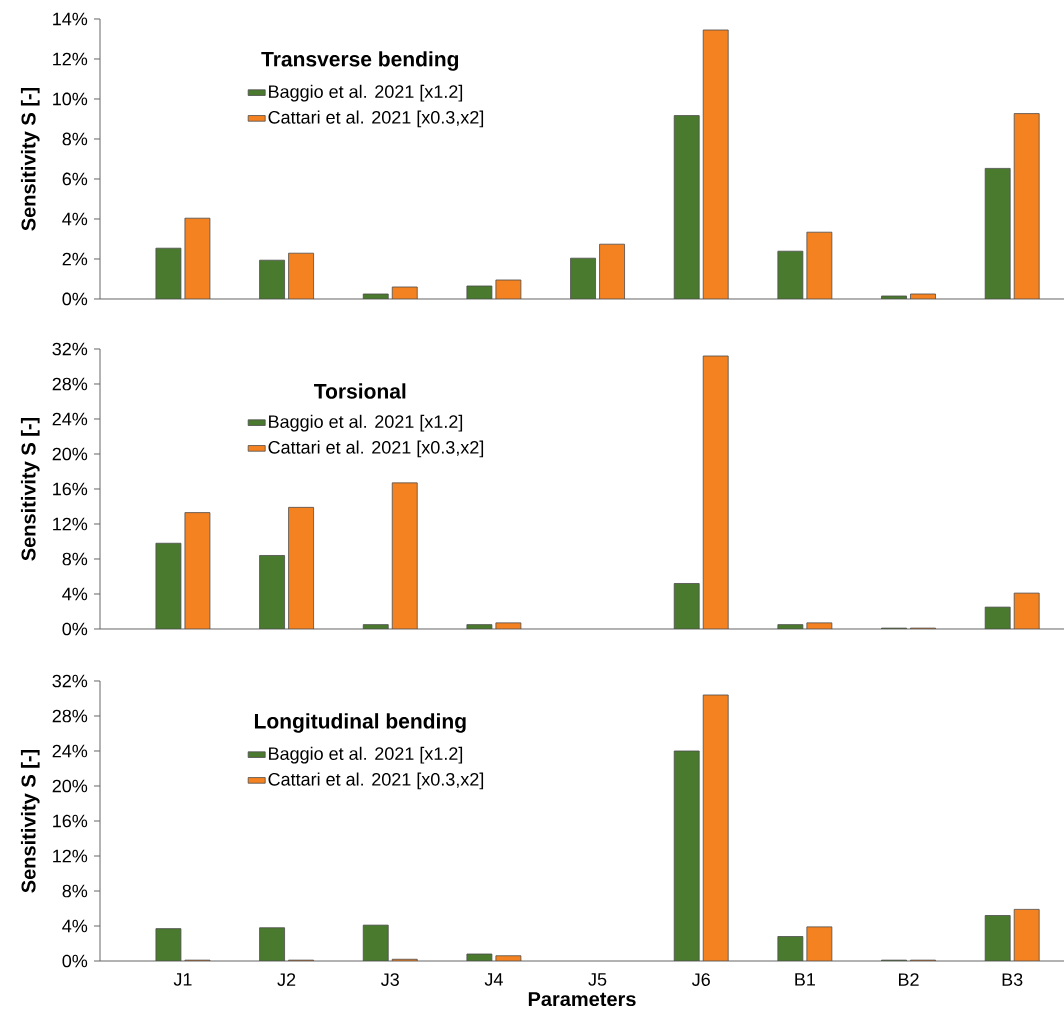 Image resolution: width=1064 pixels, height=1034 pixels. What do you see at coordinates (597, 979) in the screenshot?
I see `x-tick-label: J5` at bounding box center [597, 979].